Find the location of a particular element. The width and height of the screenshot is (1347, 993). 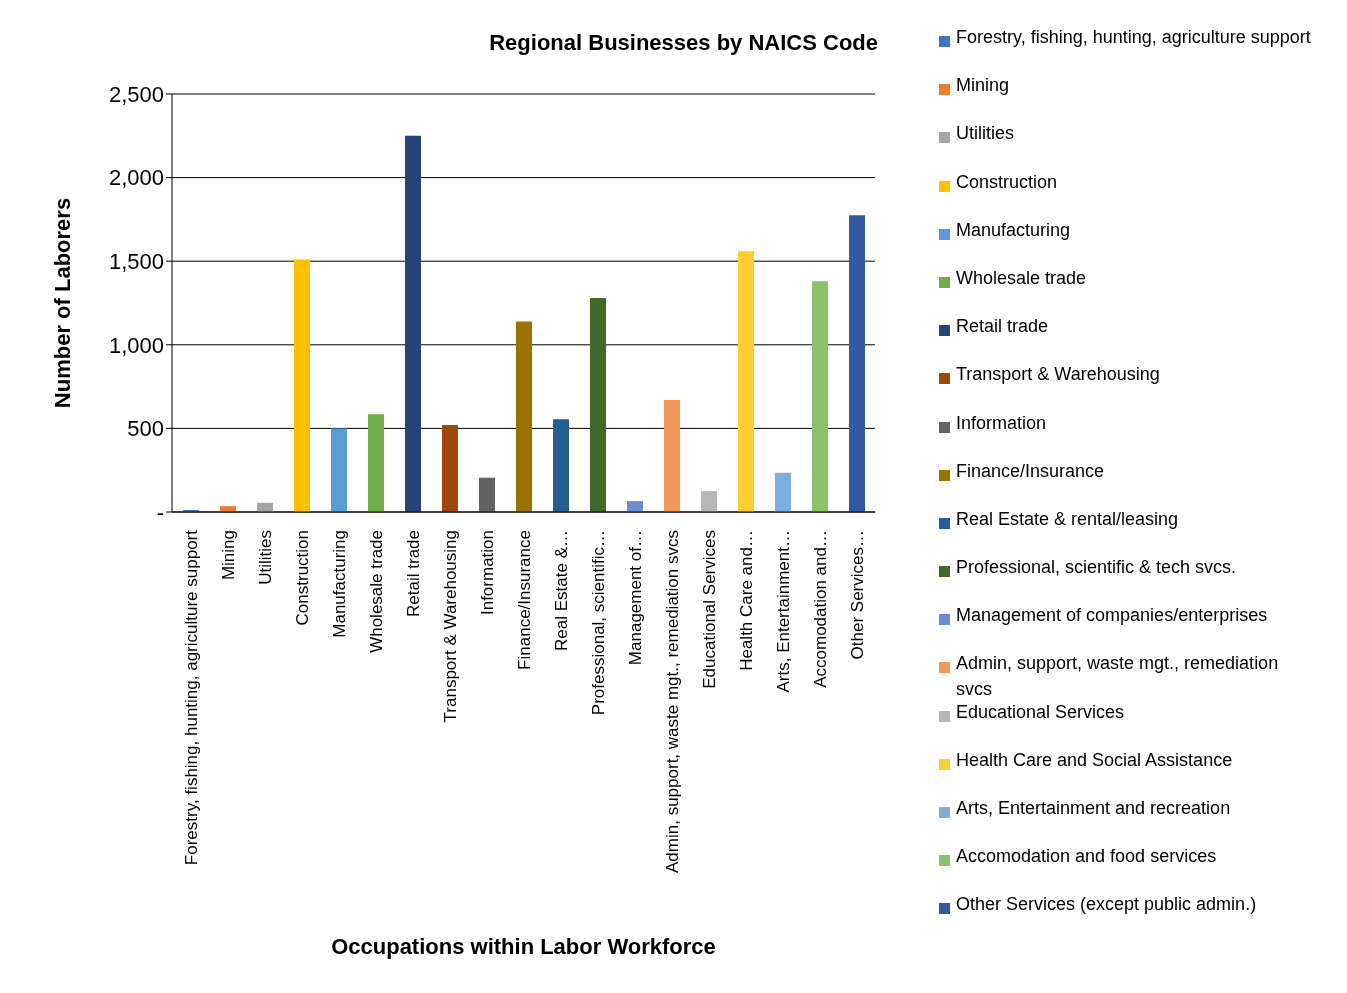

x-tick-label: Transport & Warehousing is located at coordinates (450, 626).